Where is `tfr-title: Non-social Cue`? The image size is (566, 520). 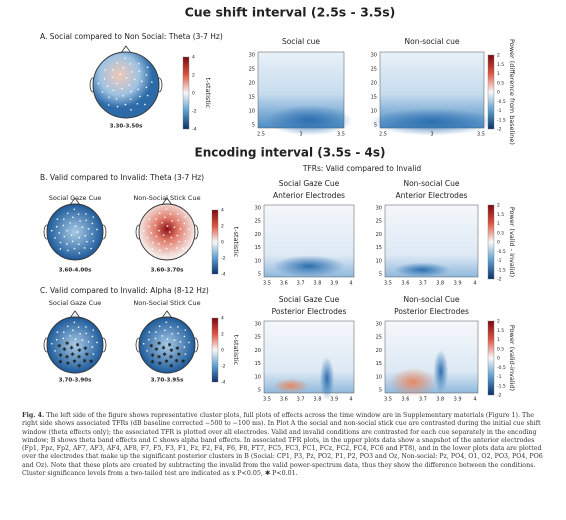 tfr-title: Non-social Cue is located at coordinates (431, 183).